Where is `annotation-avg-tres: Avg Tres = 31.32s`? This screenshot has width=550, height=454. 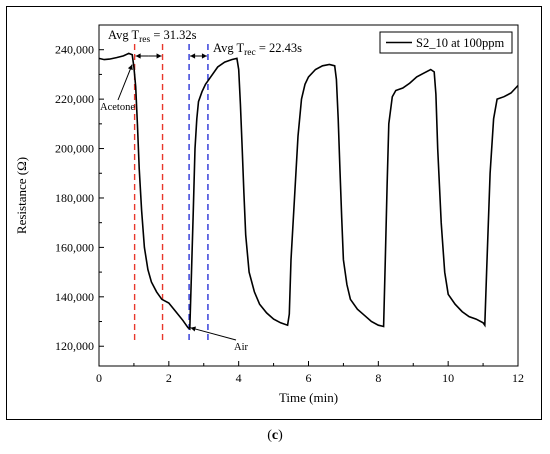
annotation-avg-tres: Avg Tres = 31.32s is located at coordinates (152, 36).